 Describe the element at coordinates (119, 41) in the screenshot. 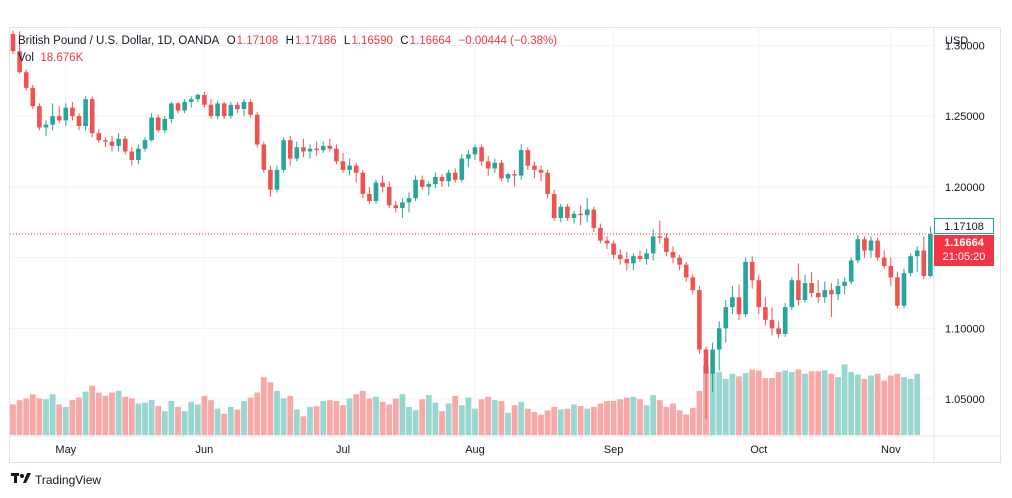

I see `symbol-title: British Pound / U.S. Dollar, 1D, OANDA` at that location.